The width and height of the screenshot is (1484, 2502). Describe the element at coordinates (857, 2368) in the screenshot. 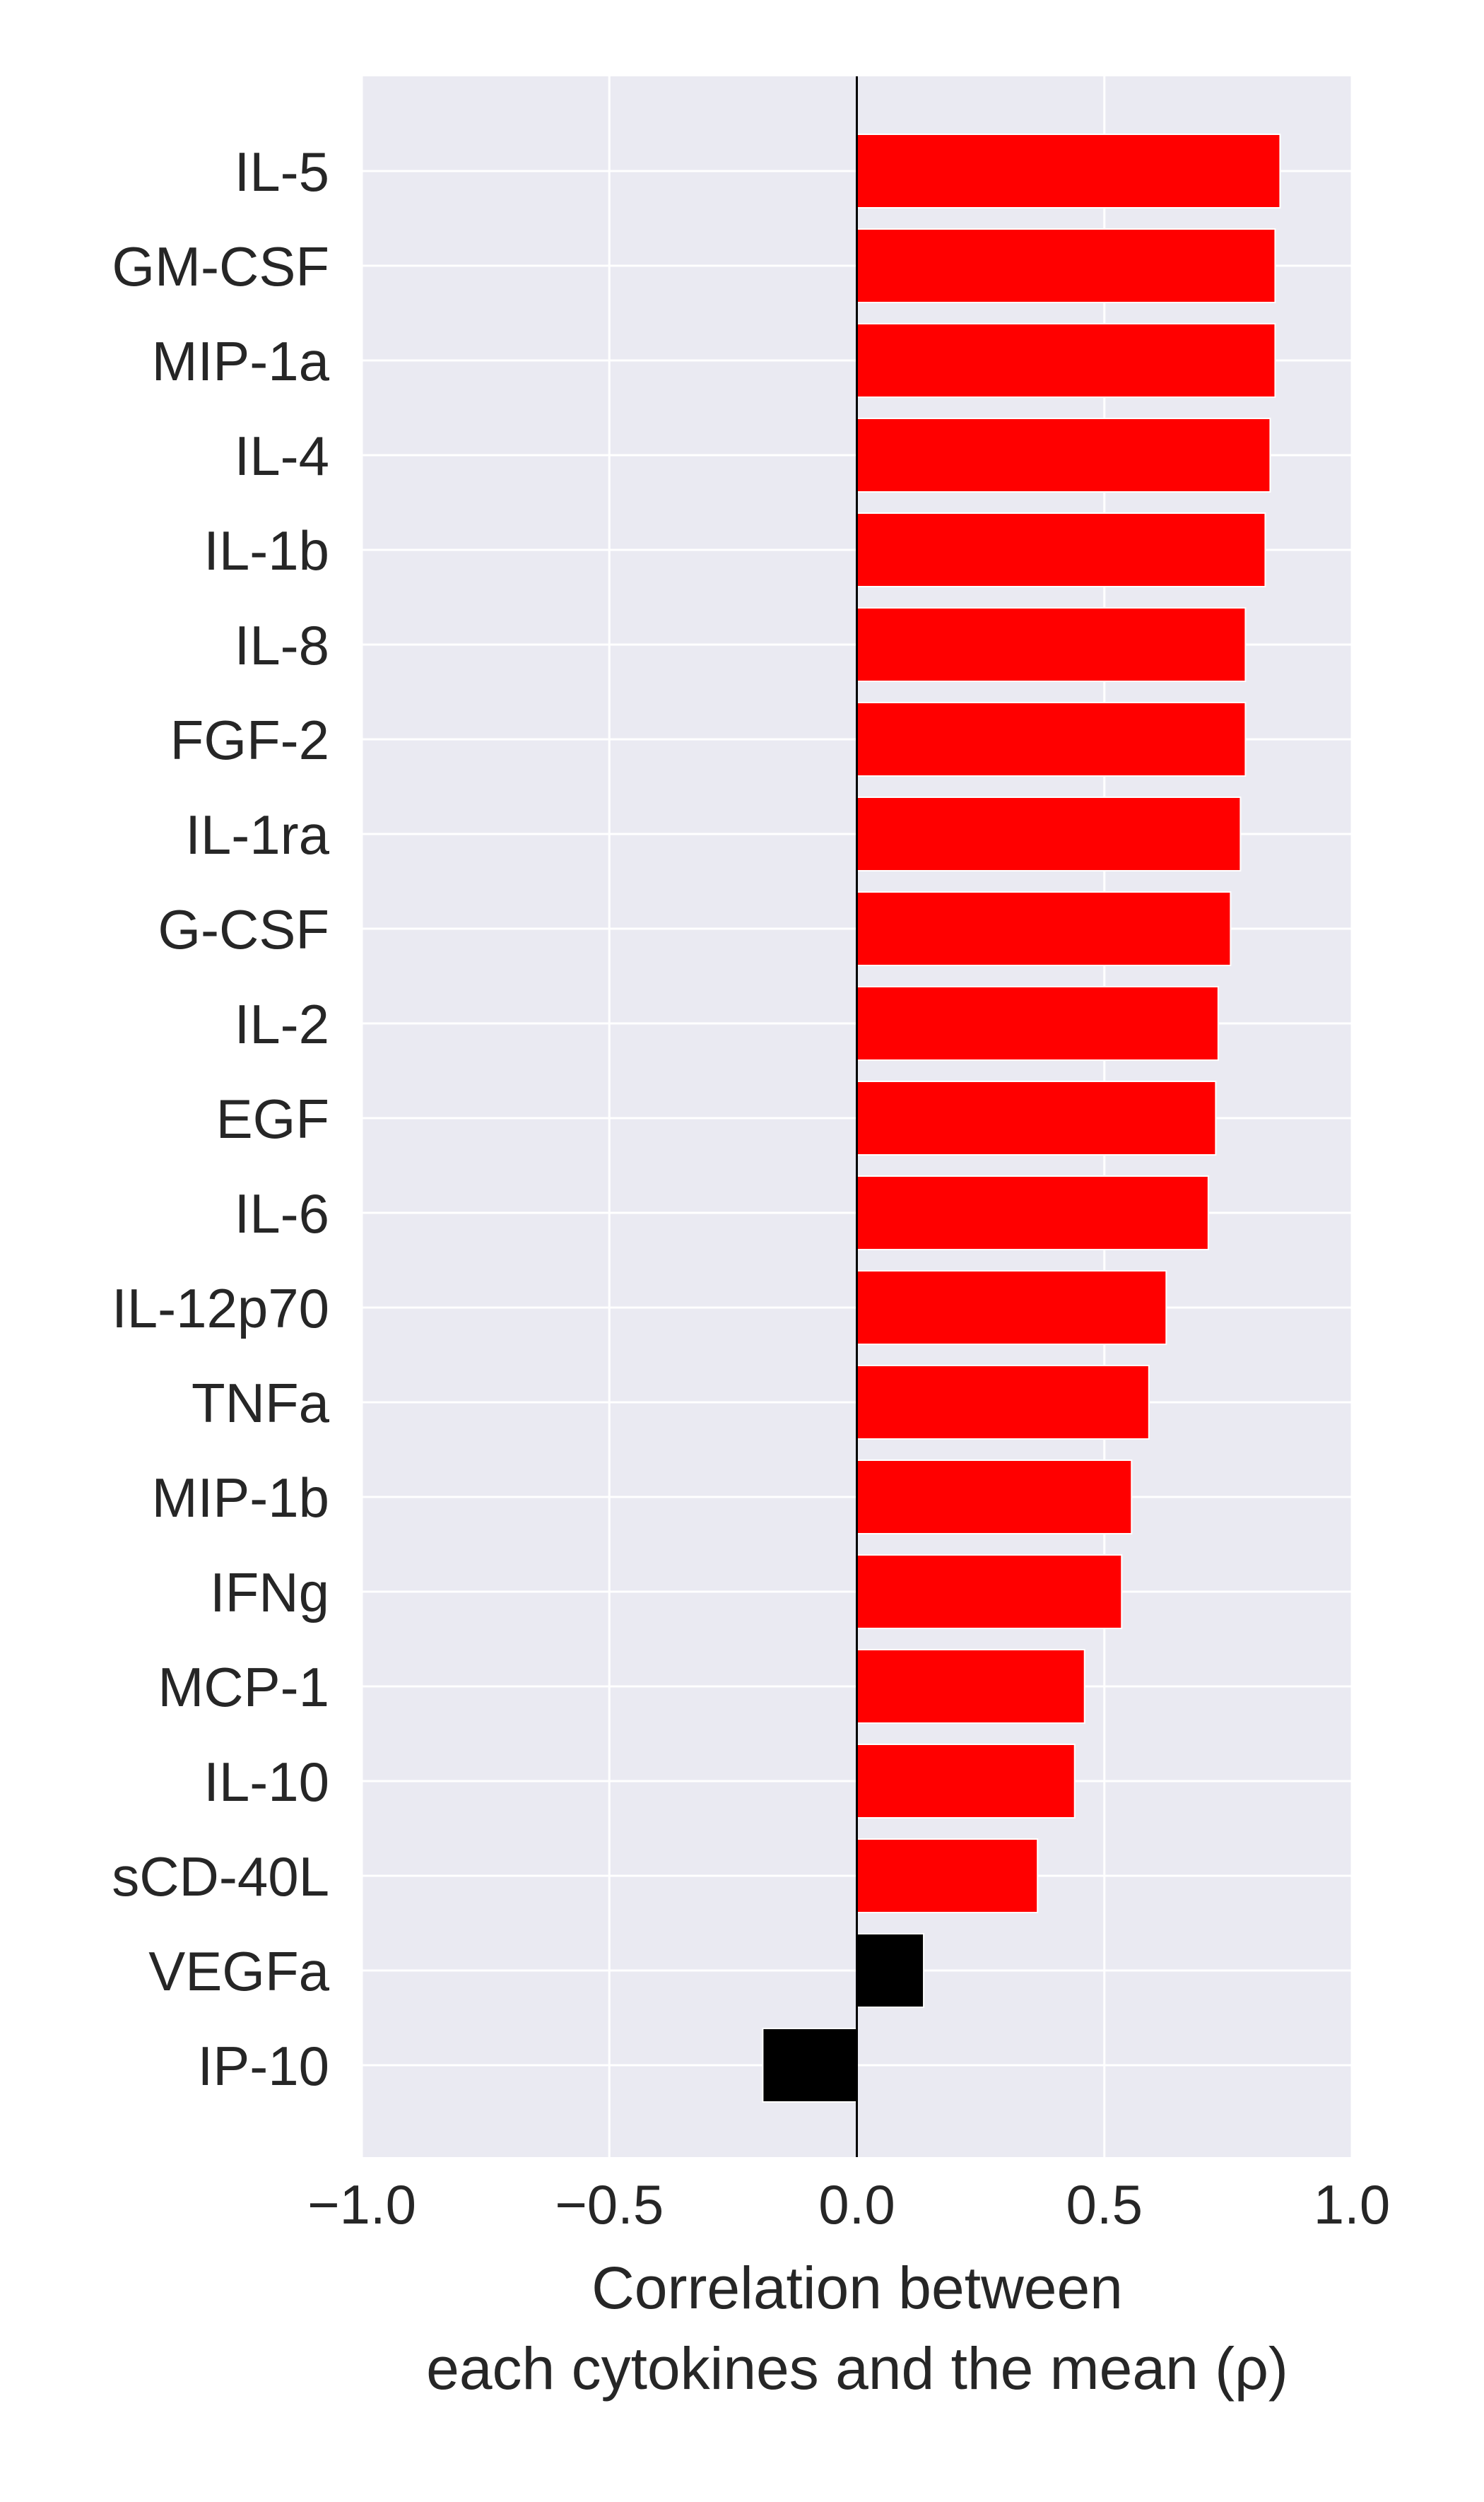

I see `x-axis-title-line-2: each cytokines and the mean (ρ)` at that location.